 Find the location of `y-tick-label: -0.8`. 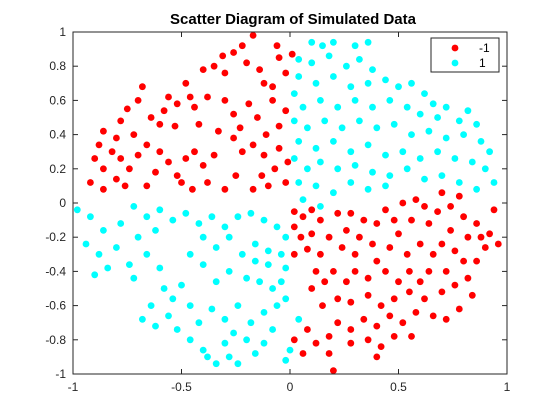

y-tick-label: -0.8 is located at coordinates (55, 340).